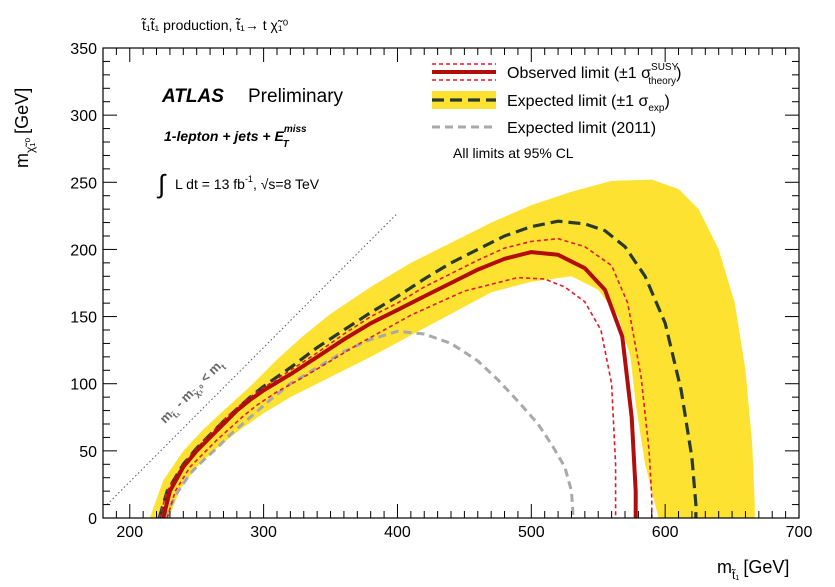 Image resolution: width=835 pixels, height=587 pixels. What do you see at coordinates (665, 67) in the screenshot?
I see `legend-observed-sup: SUSY` at bounding box center [665, 67].